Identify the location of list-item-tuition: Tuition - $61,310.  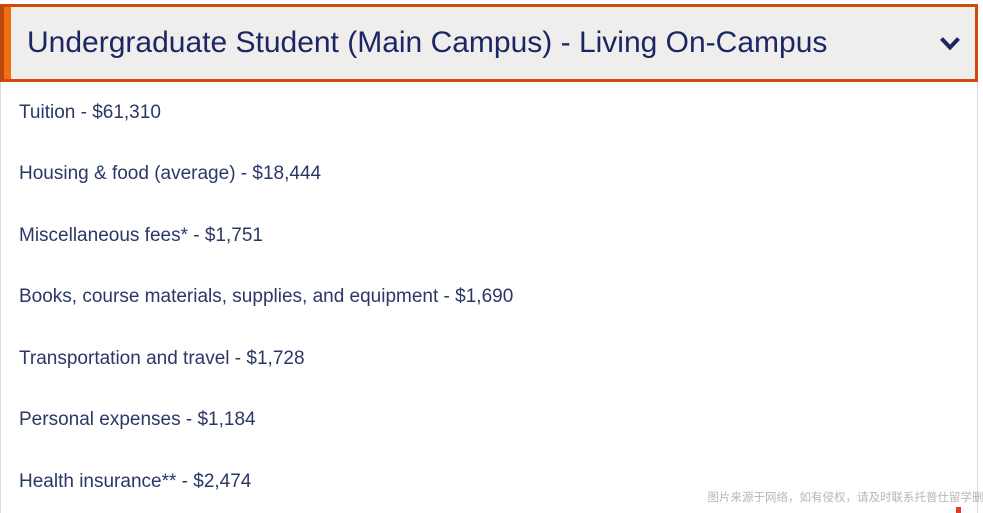
(90, 112).